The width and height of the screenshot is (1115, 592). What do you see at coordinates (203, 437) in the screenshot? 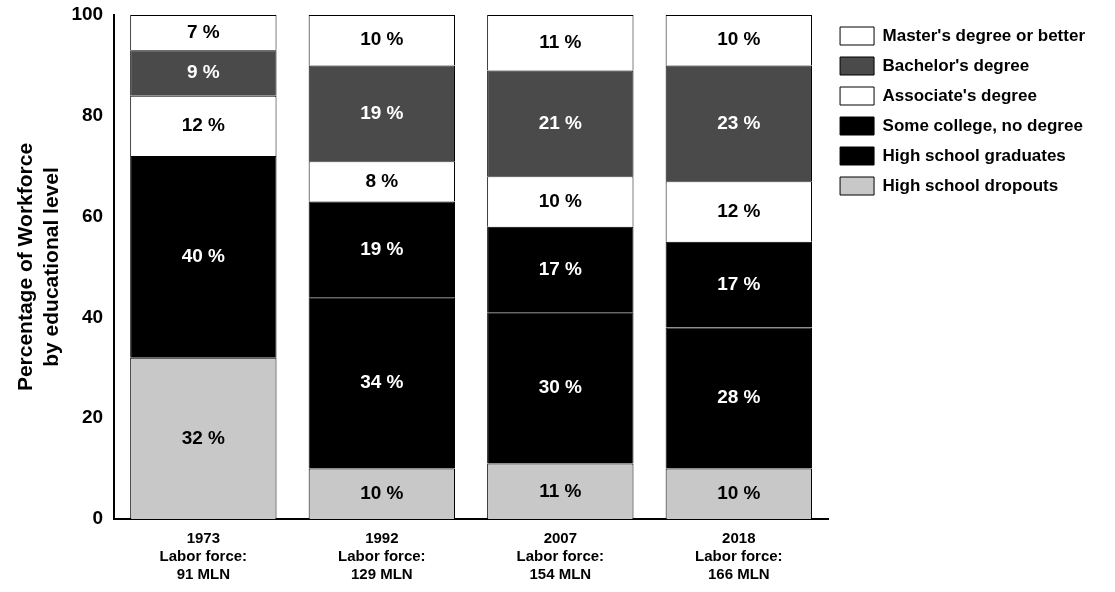
I see `data-label: 32 %` at bounding box center [203, 437].